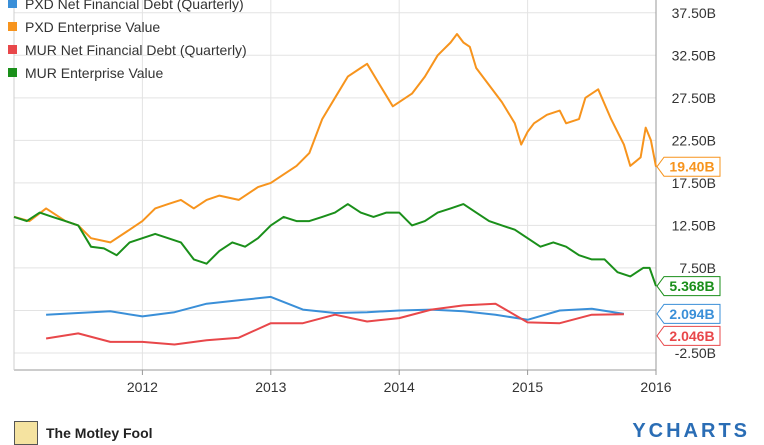 This screenshot has width=764, height=445. Describe the element at coordinates (12, 49) in the screenshot. I see `legend-swatch-mur-debt` at that location.